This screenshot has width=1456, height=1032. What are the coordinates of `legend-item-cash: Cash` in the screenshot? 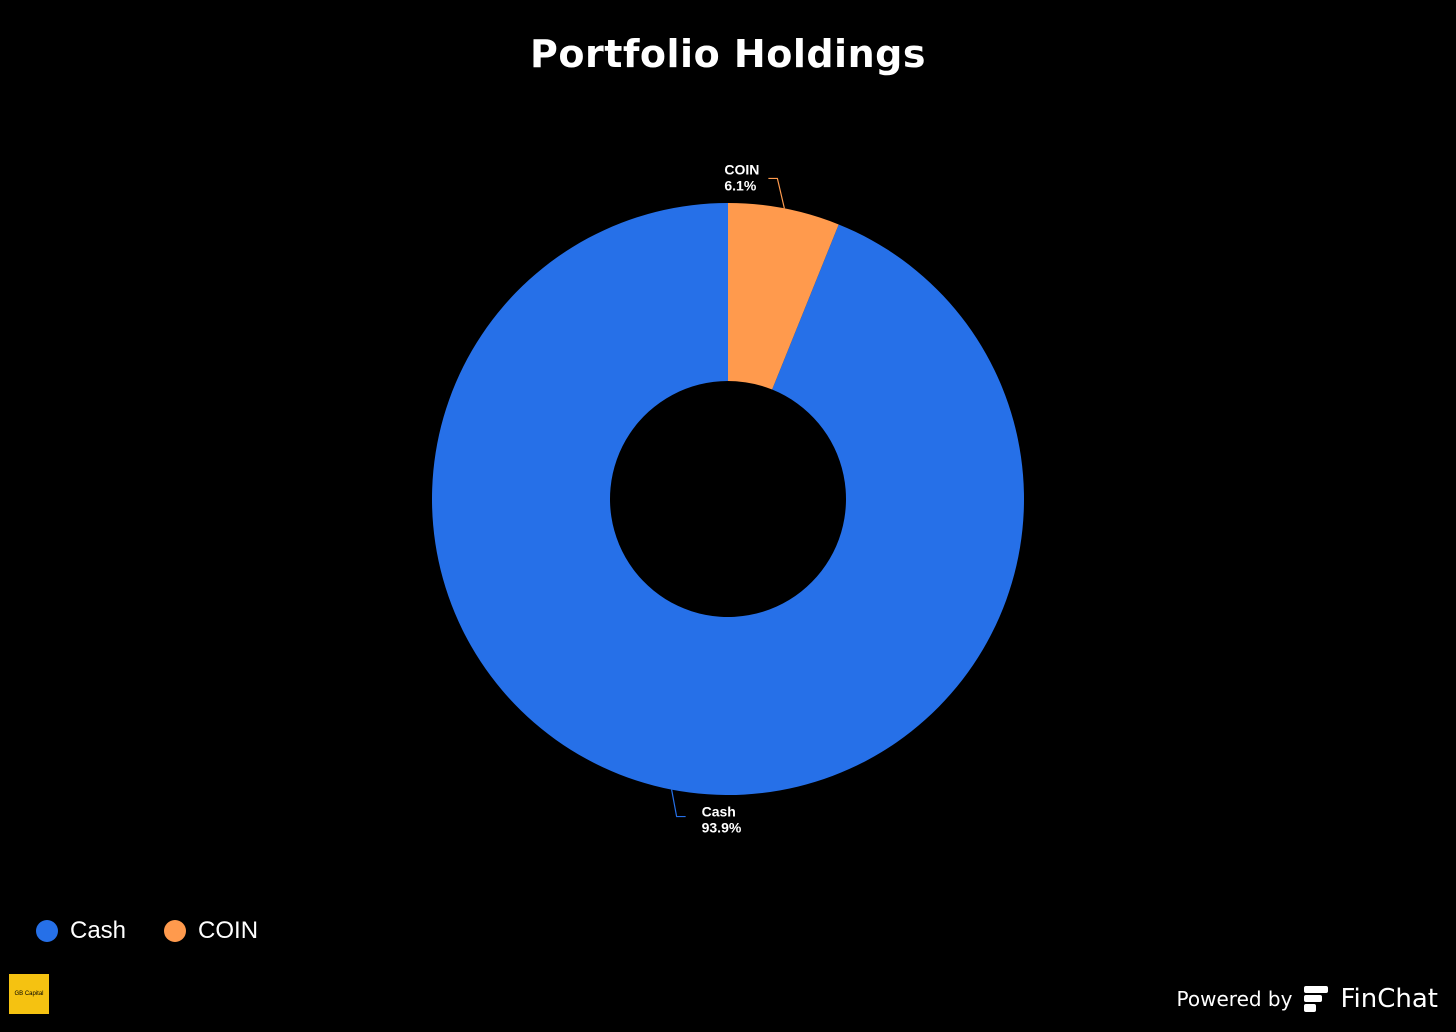 It's located at (81, 931).